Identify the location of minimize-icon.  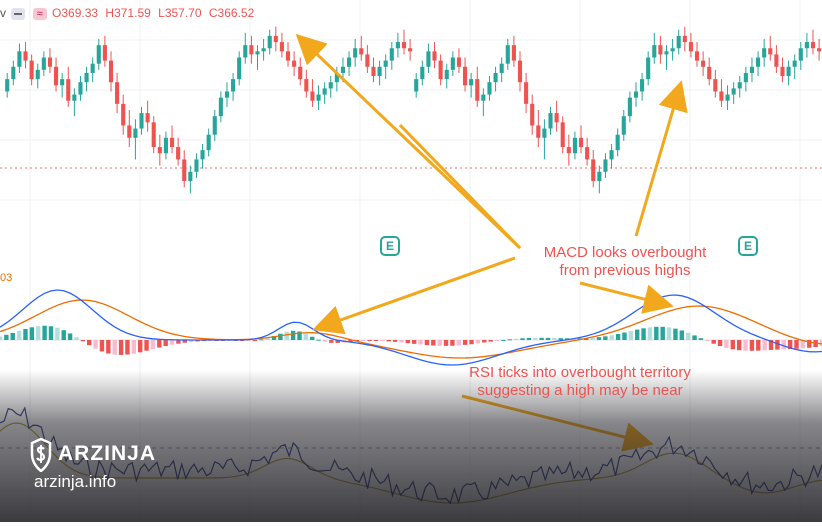
(18, 13).